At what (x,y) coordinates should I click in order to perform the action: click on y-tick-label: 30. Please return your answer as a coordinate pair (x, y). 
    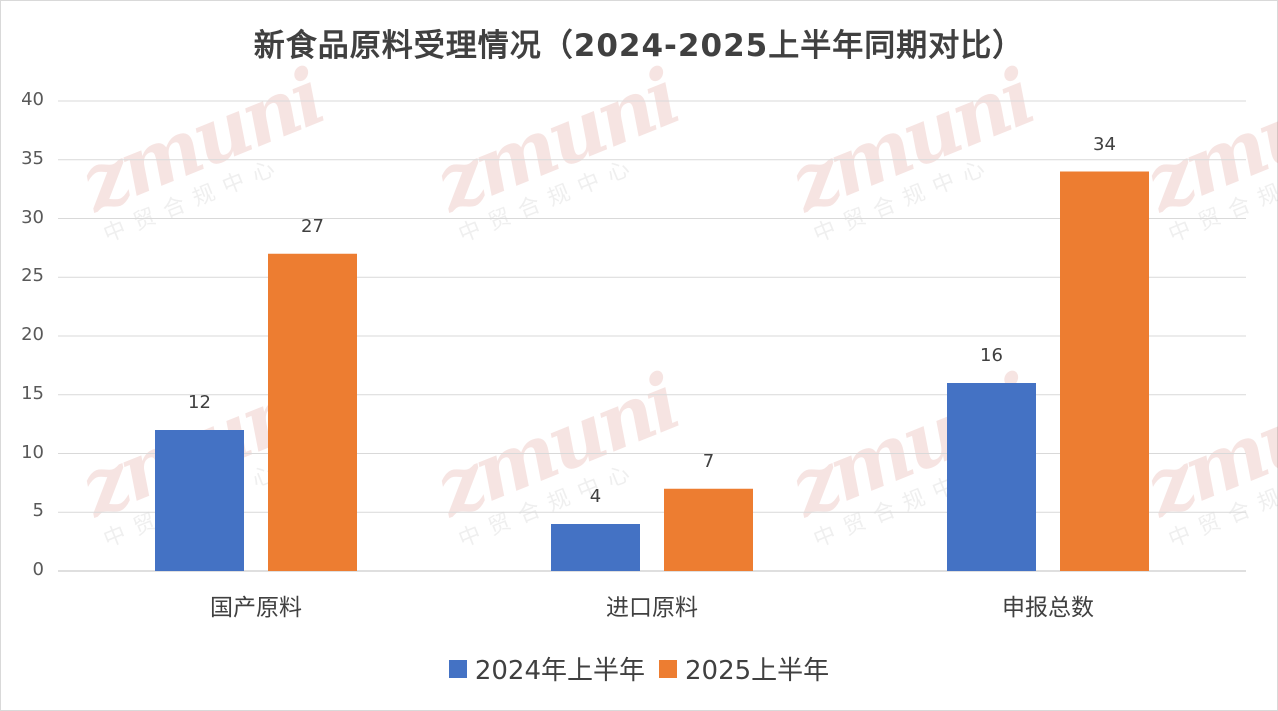
    Looking at the image, I should click on (32, 217).